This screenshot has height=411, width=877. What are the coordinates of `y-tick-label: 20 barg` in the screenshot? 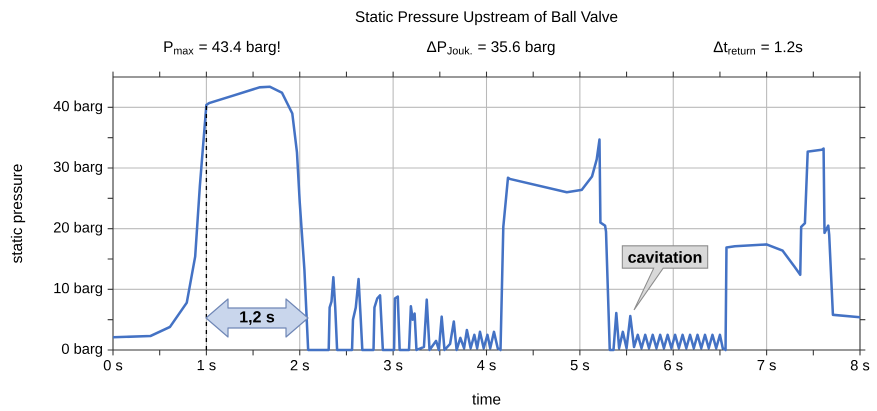 It's located at (78, 229).